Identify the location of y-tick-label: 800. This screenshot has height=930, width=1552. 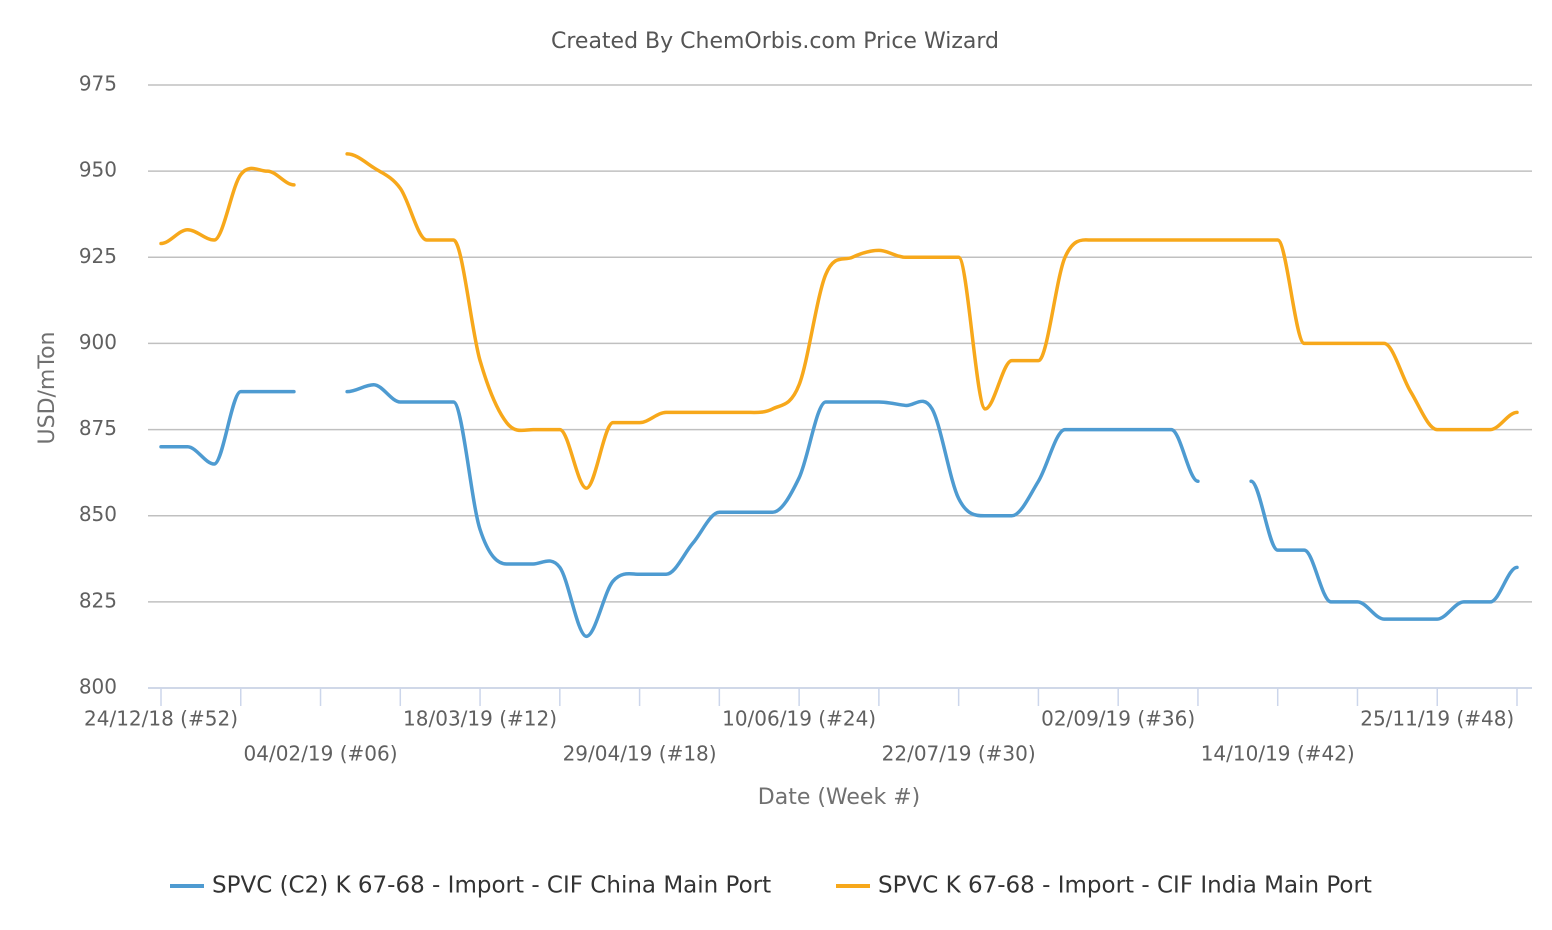
(98, 687).